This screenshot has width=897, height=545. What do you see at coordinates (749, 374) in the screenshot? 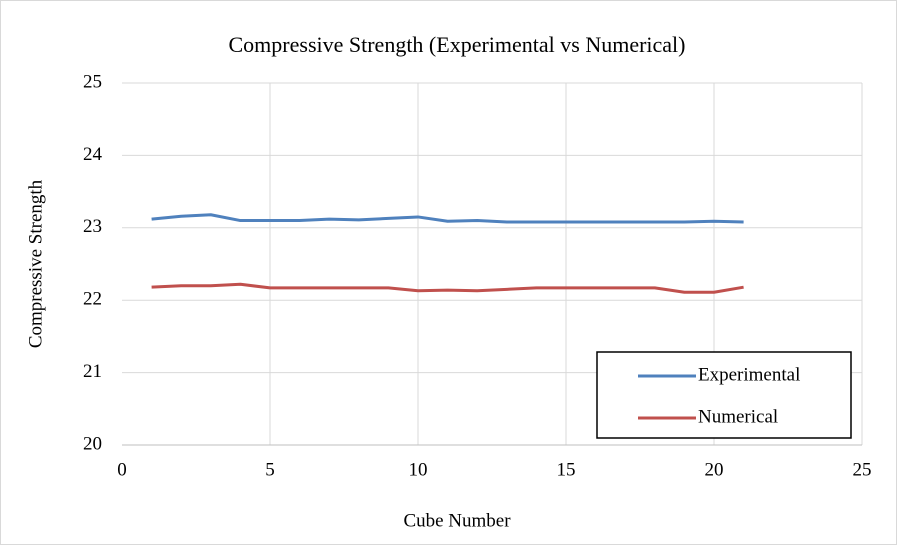
I see `legend-label: Experimental` at bounding box center [749, 374].